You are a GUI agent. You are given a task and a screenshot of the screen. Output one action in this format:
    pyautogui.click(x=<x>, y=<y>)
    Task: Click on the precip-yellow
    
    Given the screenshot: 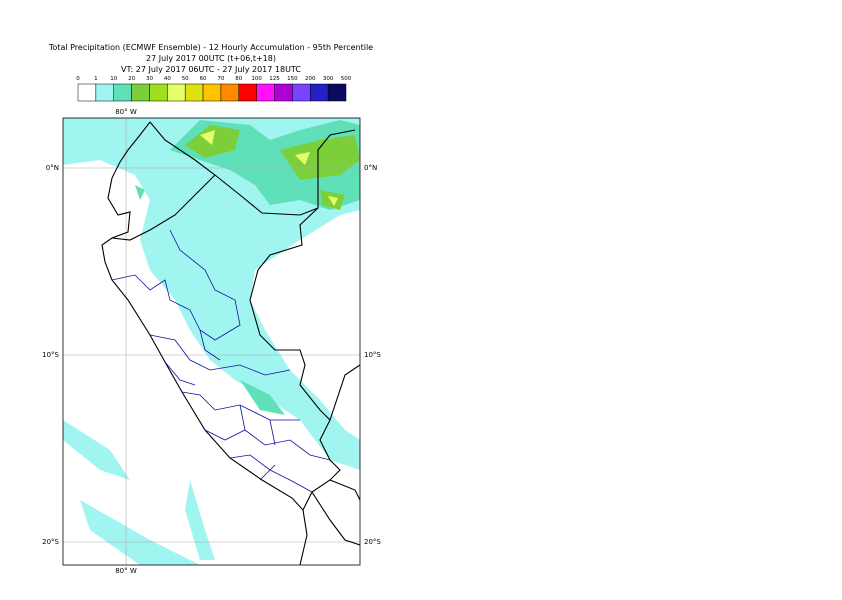 What is the action you would take?
    pyautogui.click(x=269, y=168)
    